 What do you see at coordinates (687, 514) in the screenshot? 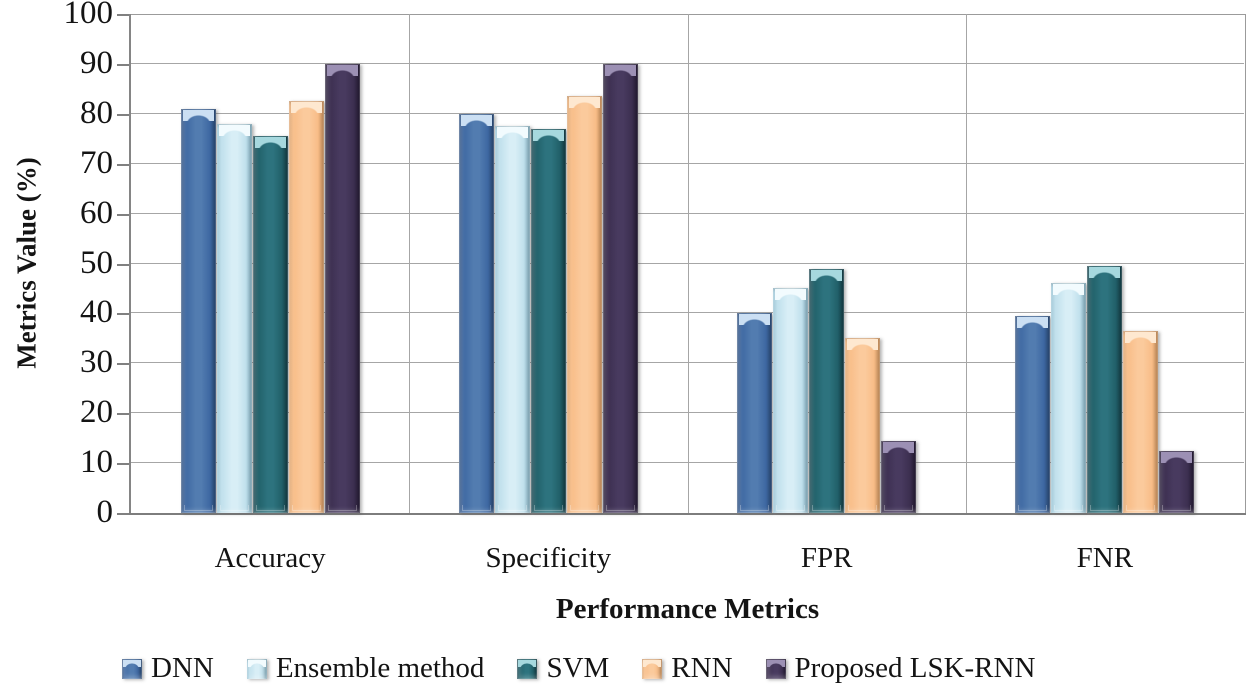
I see `x-axis-line` at bounding box center [687, 514].